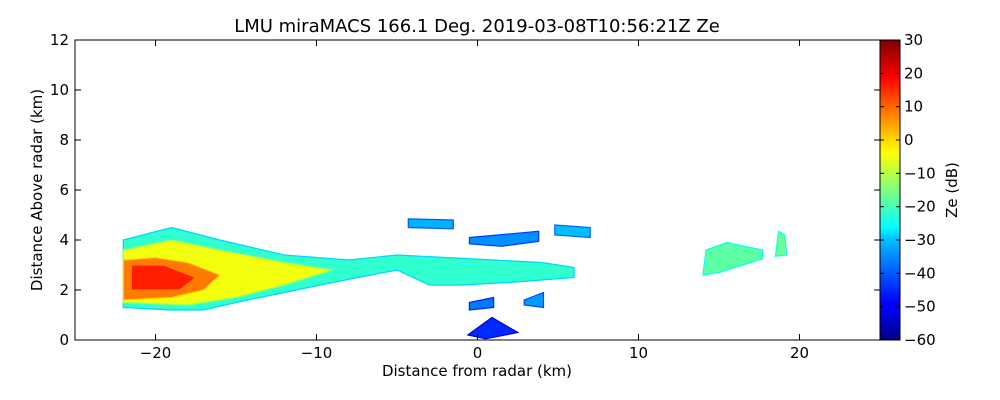 The width and height of the screenshot is (1000, 400). What do you see at coordinates (534, 300) in the screenshot?
I see `echo-region-low-clutter-b` at bounding box center [534, 300].